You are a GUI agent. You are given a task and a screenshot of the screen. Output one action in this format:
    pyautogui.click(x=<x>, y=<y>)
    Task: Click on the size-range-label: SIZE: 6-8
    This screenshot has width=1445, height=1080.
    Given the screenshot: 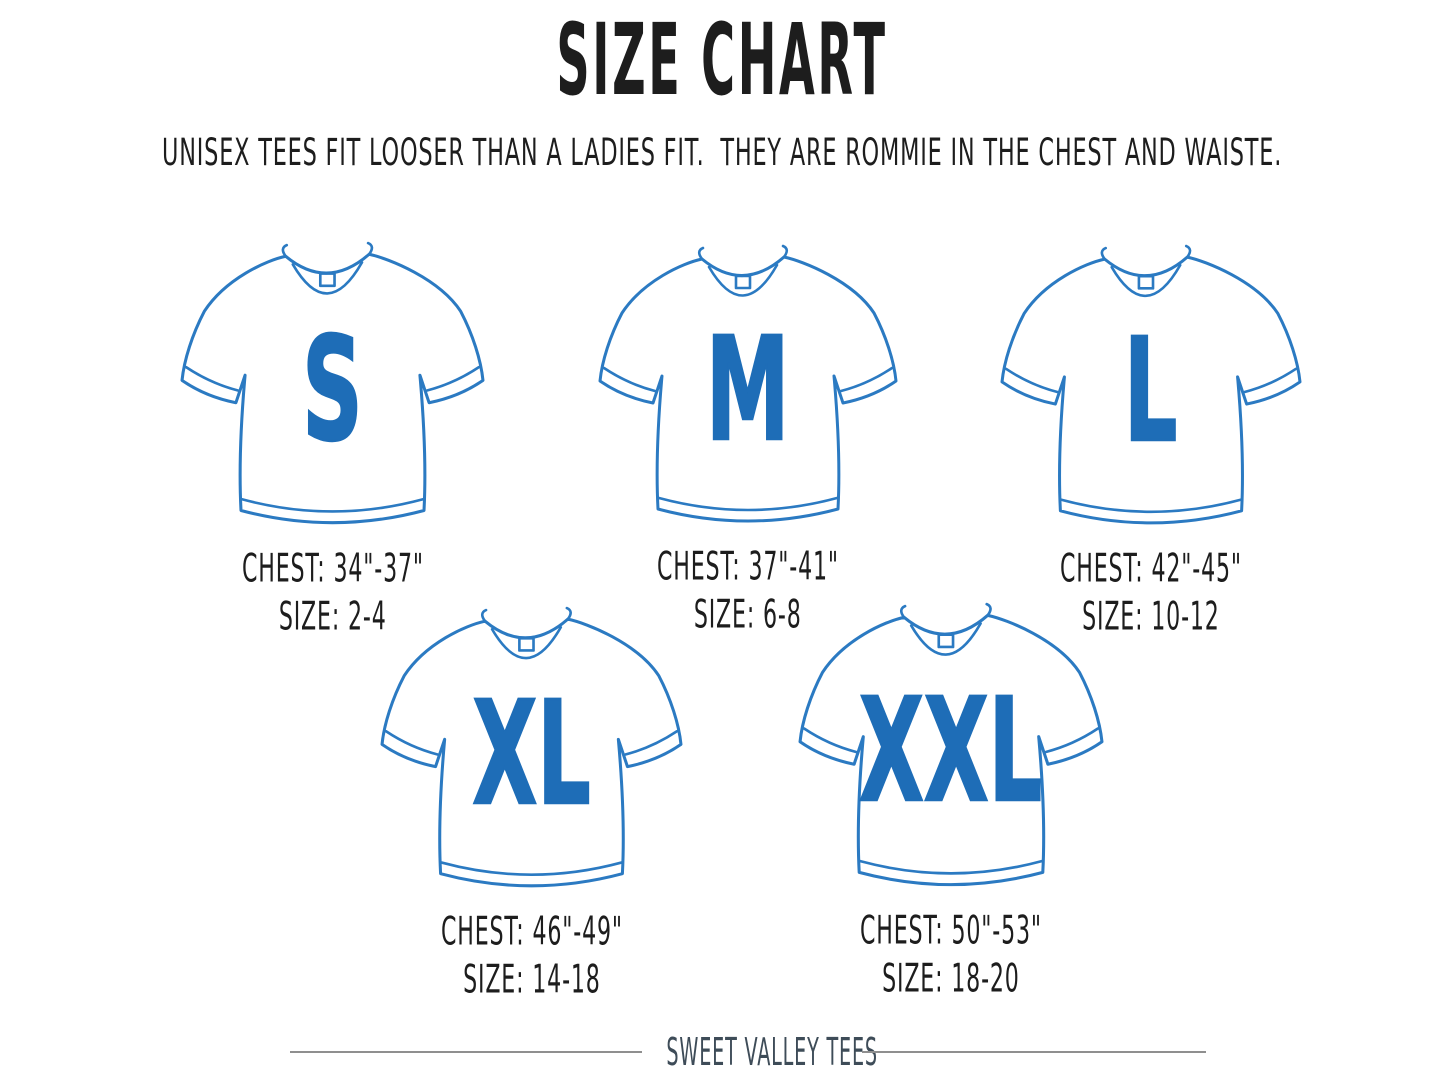 What is the action you would take?
    pyautogui.click(x=748, y=616)
    